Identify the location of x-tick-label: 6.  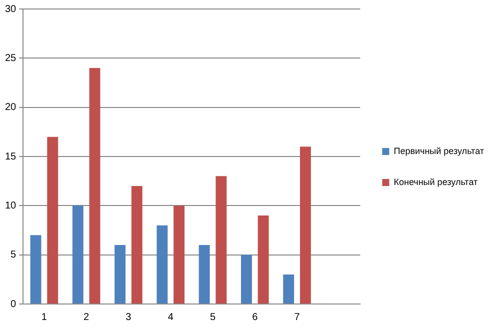
(255, 317).